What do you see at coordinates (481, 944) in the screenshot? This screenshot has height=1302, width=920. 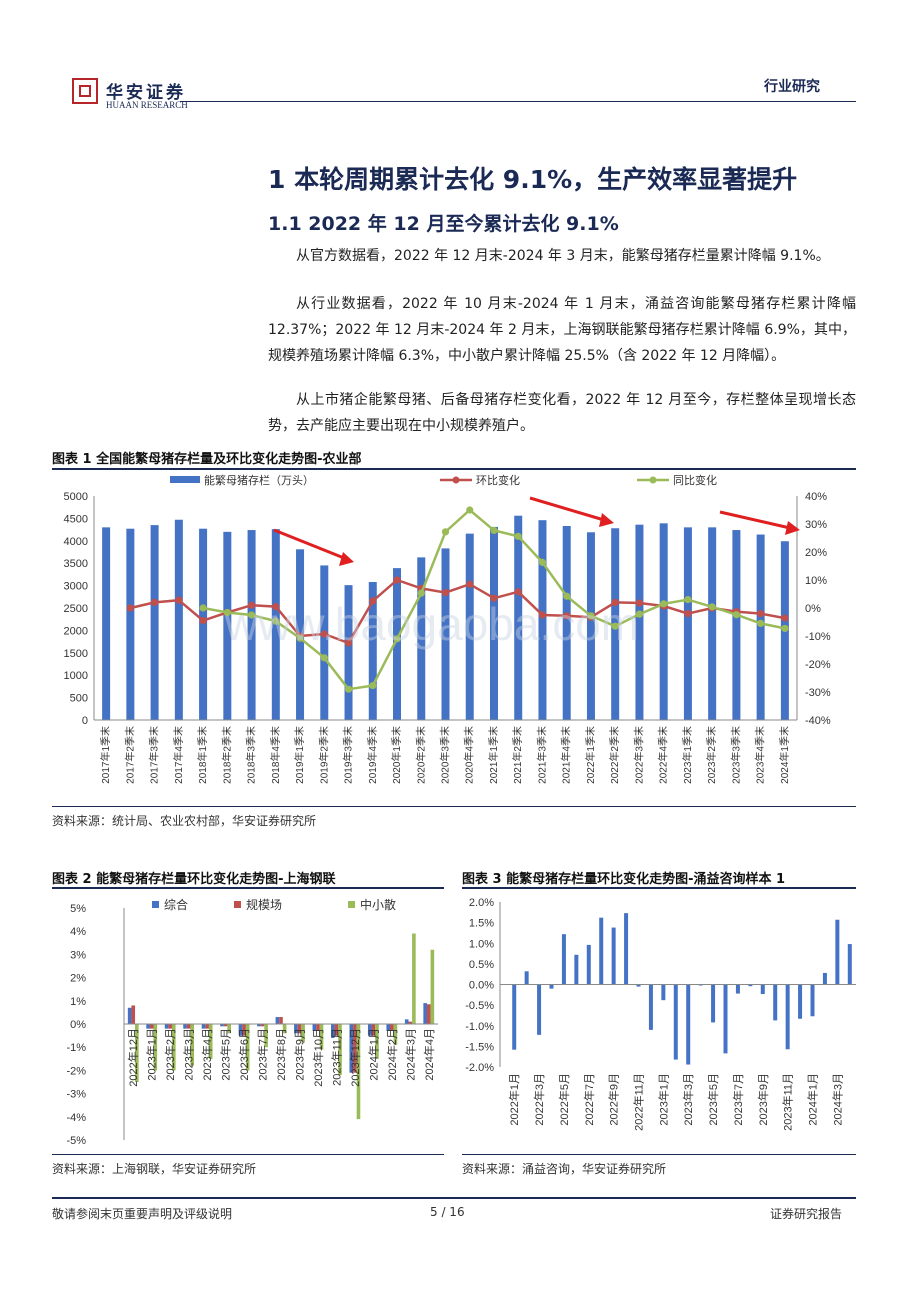 I see `chart3-y-tick: 1.0%` at bounding box center [481, 944].